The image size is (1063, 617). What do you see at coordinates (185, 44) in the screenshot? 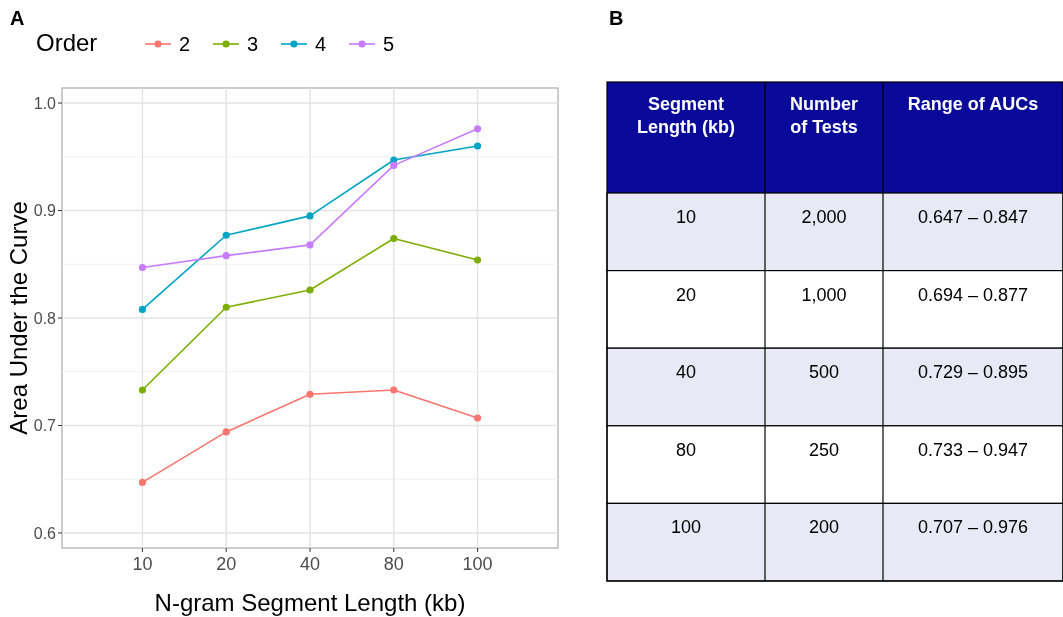
I see `legend-label: 2` at bounding box center [185, 44].